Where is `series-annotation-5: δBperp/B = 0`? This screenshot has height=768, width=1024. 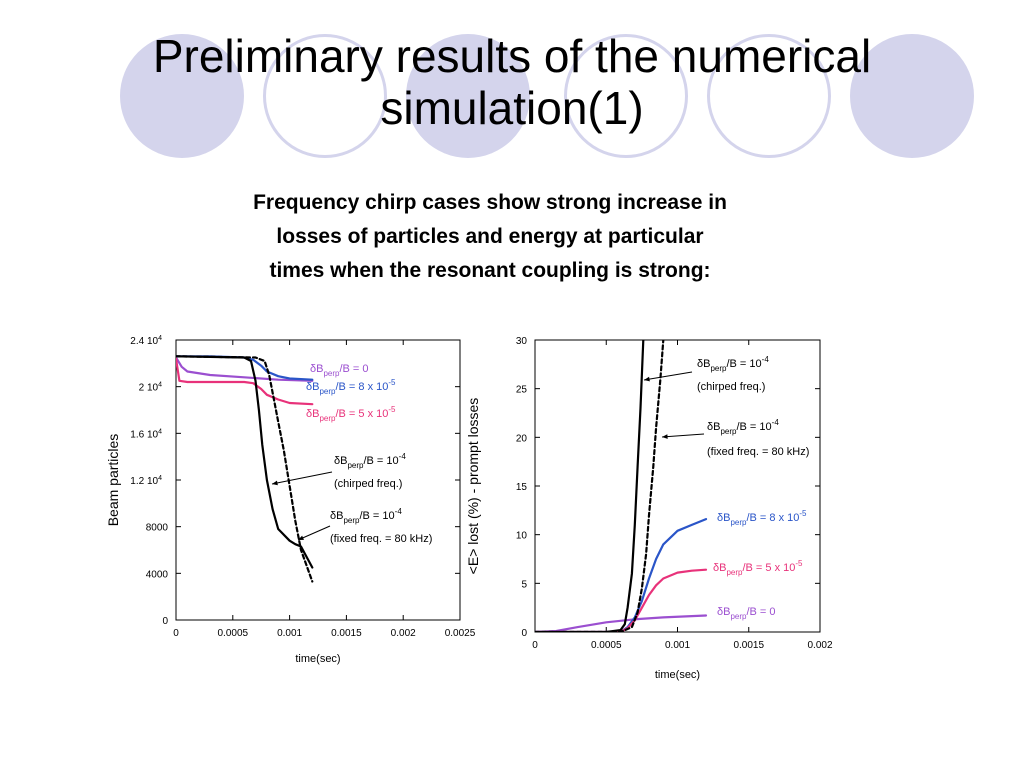
series-annotation-5: δBperp/B = 0 is located at coordinates (746, 613).